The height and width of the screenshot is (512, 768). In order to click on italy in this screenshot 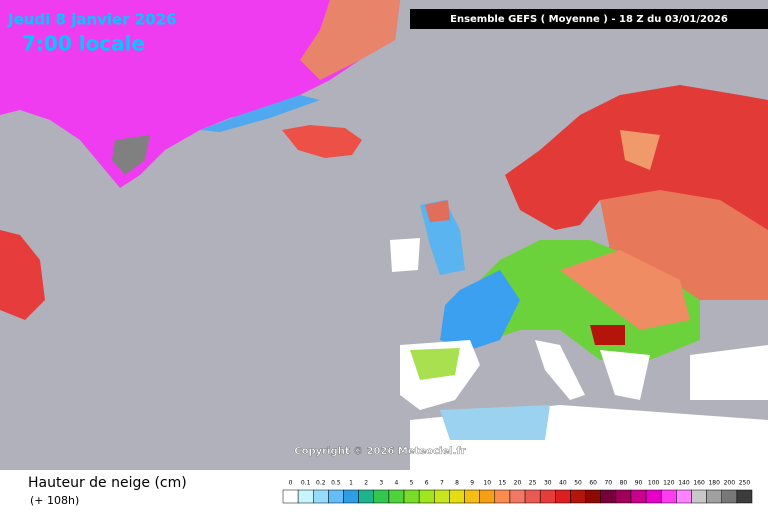, I will do `click(560, 370)`.